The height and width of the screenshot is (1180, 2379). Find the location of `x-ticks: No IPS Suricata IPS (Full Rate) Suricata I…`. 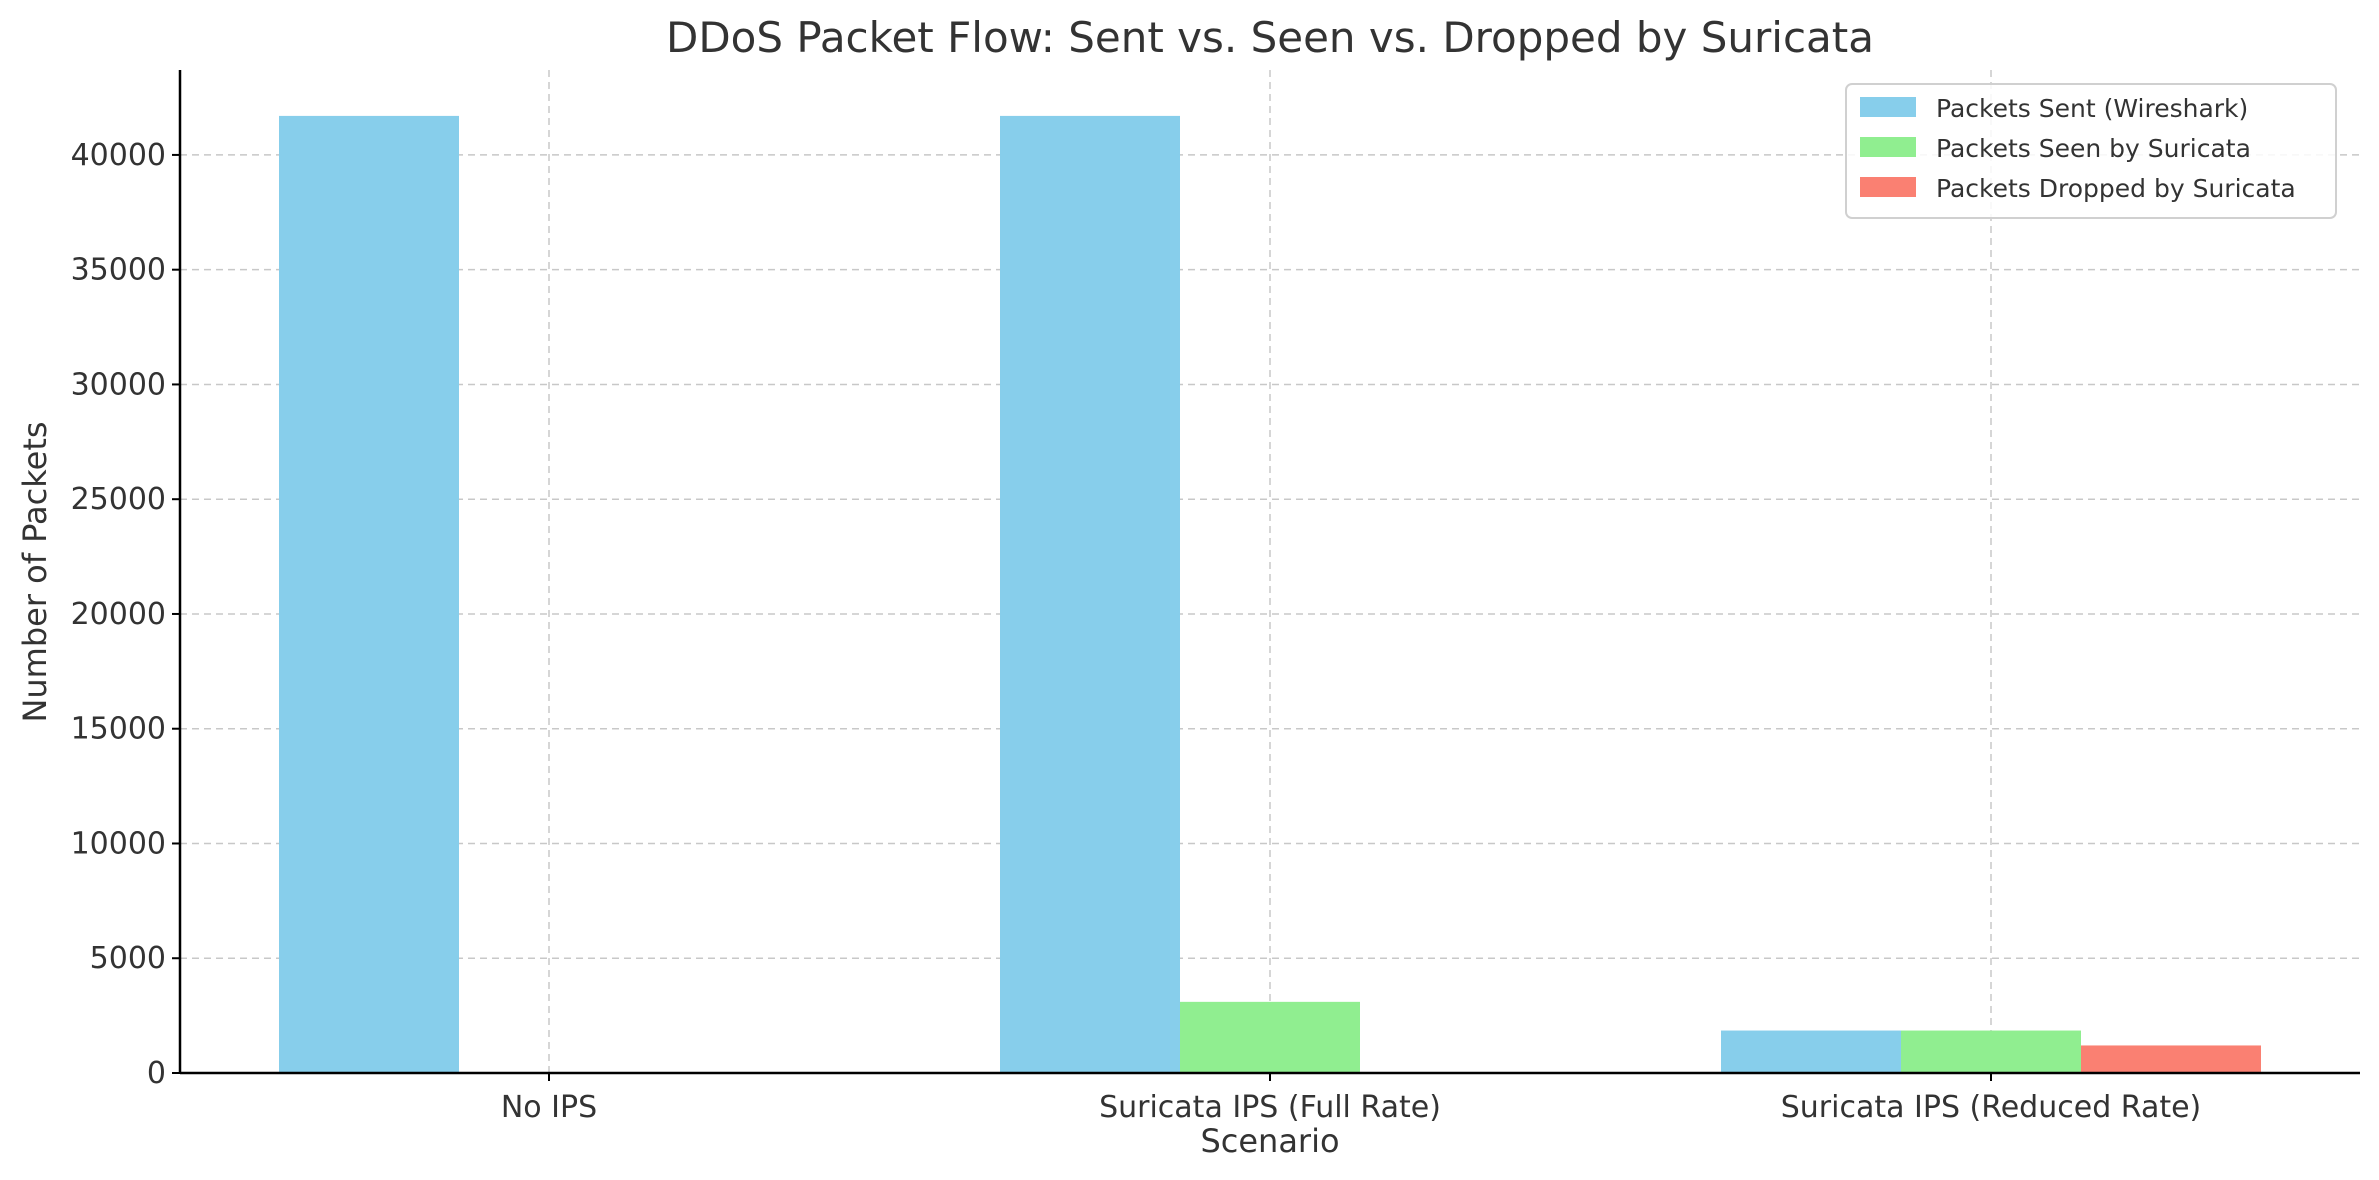

x-ticks: No IPS Suricata IPS (Full Rate) Suricata I… is located at coordinates (1351, 1099).